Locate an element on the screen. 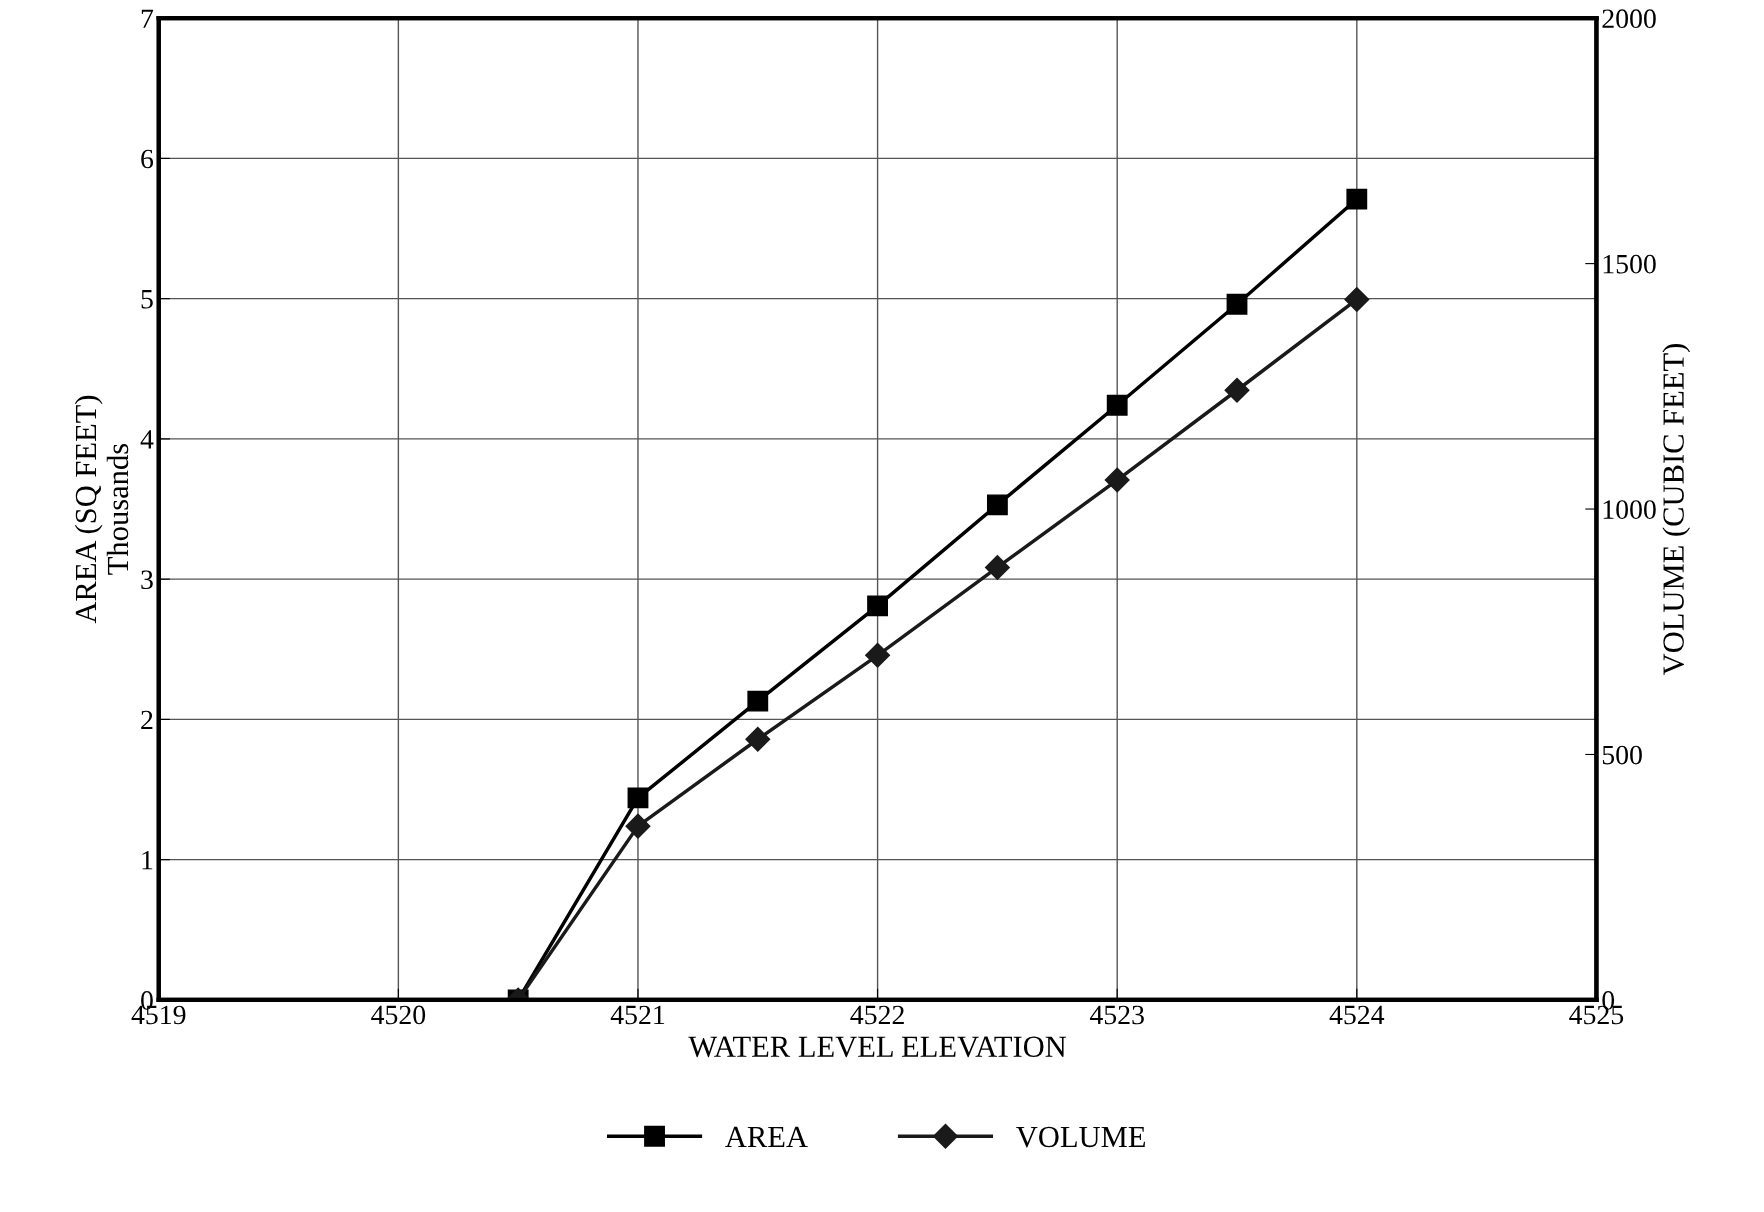 This screenshot has height=1212, width=1764. y2-tick-label: 2000 is located at coordinates (1629, 19).